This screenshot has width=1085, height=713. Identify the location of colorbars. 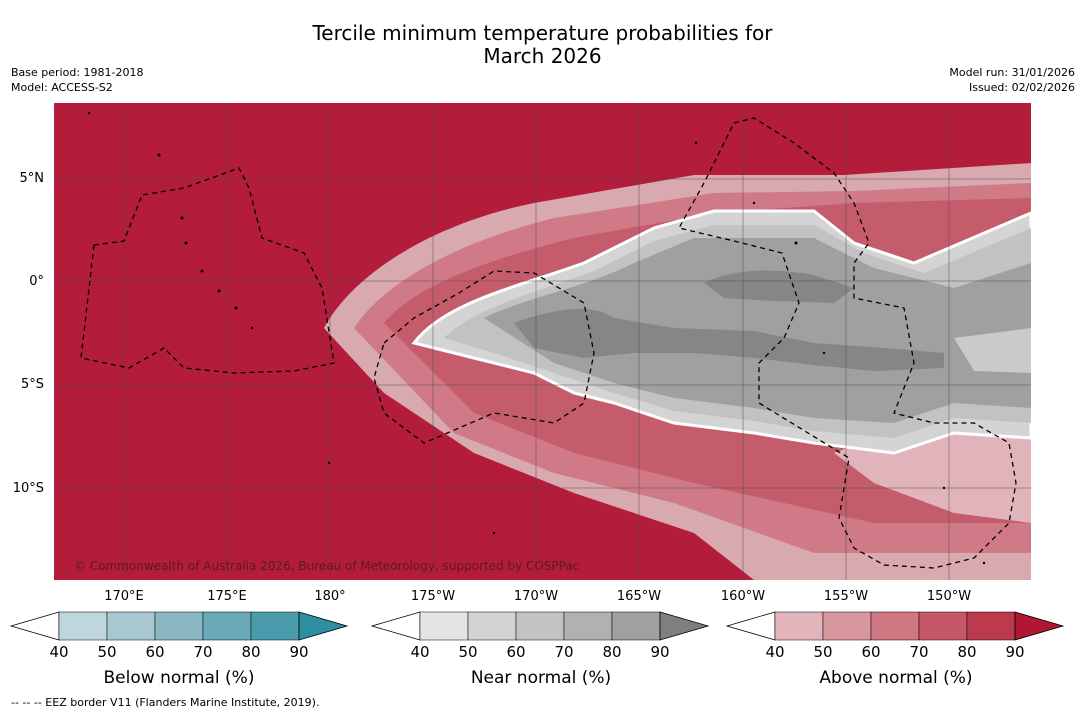
(537, 626).